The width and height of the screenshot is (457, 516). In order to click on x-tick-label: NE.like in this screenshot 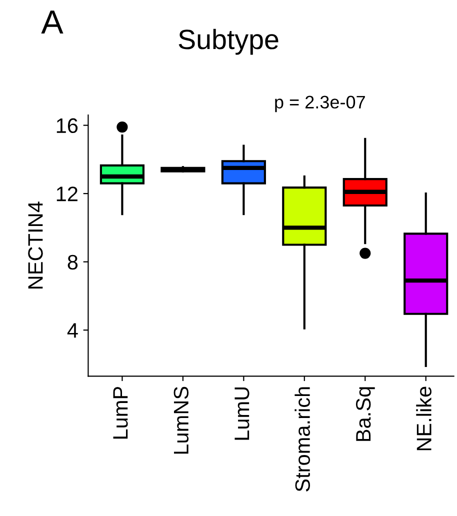, I will do `click(424, 418)`.